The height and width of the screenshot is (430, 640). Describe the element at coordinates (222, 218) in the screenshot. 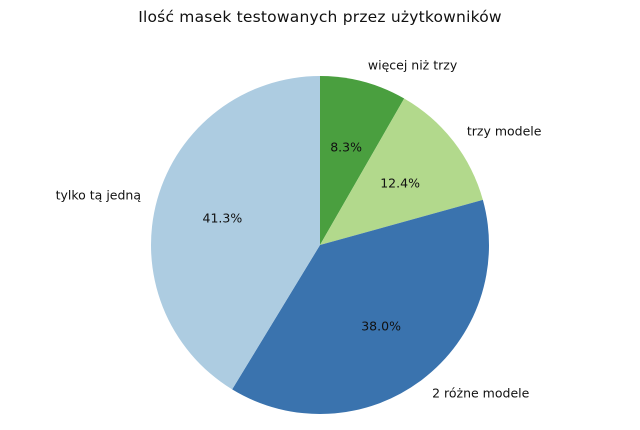

I see `slice-pct-label: 41.3%` at that location.